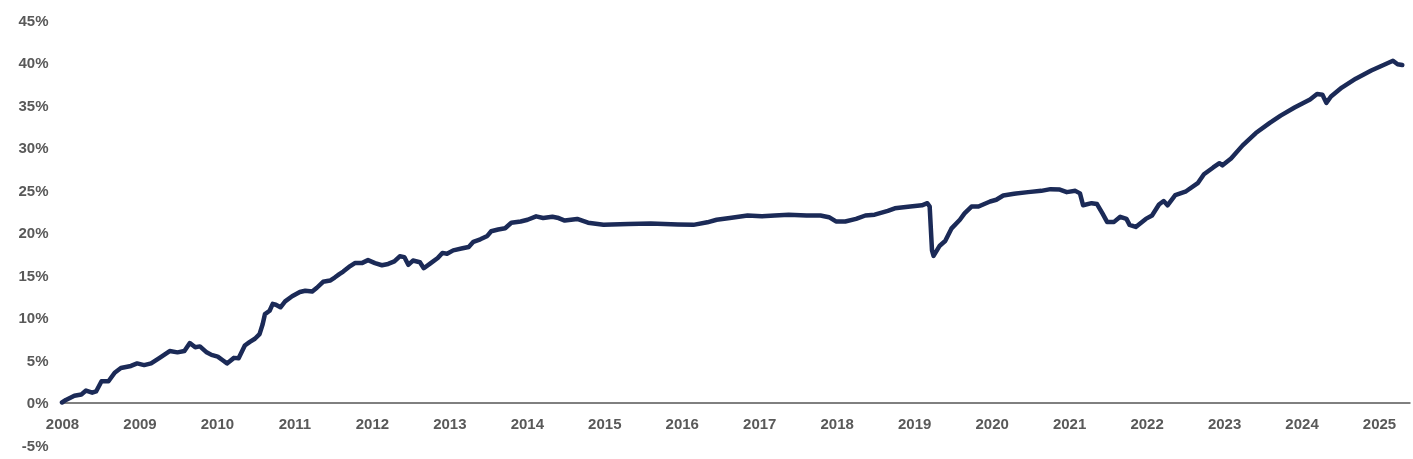 Image resolution: width=1413 pixels, height=459 pixels. Describe the element at coordinates (33, 275) in the screenshot. I see `y-tick-label: 15%` at that location.